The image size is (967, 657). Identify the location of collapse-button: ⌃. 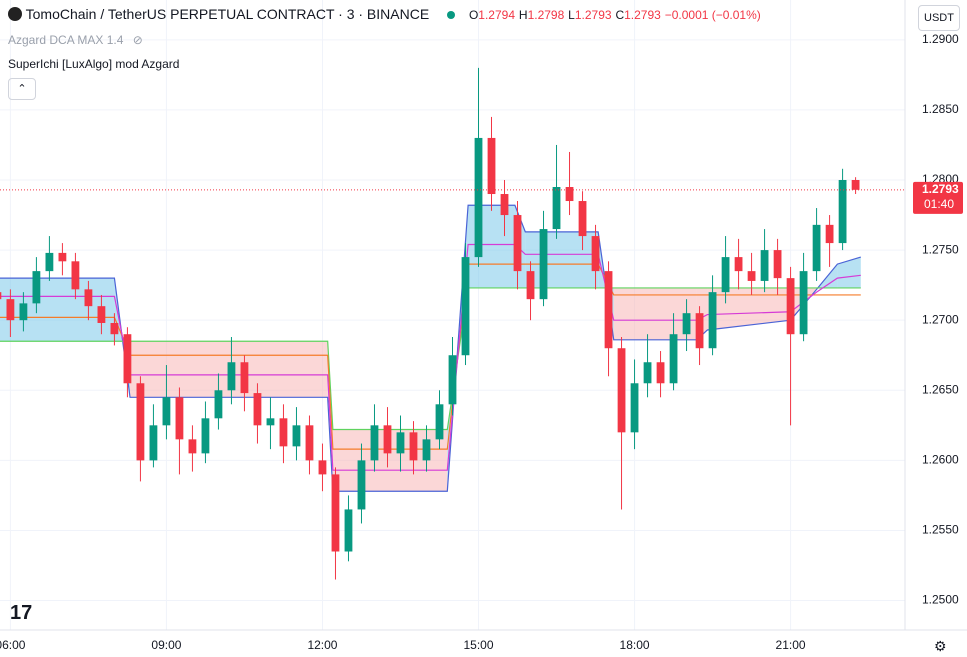
(22, 89).